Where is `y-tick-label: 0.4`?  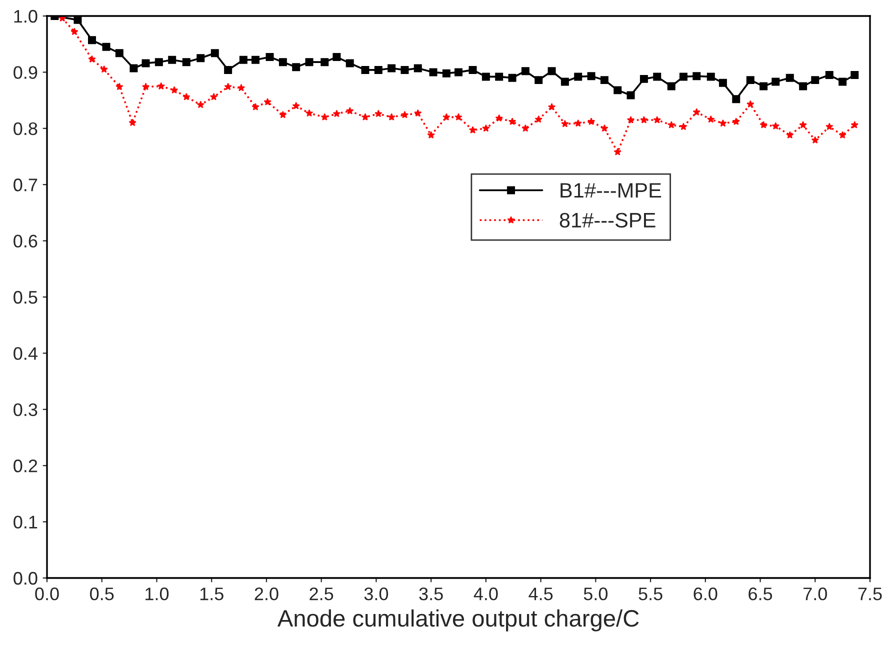
y-tick-label: 0.4 is located at coordinates (26, 353).